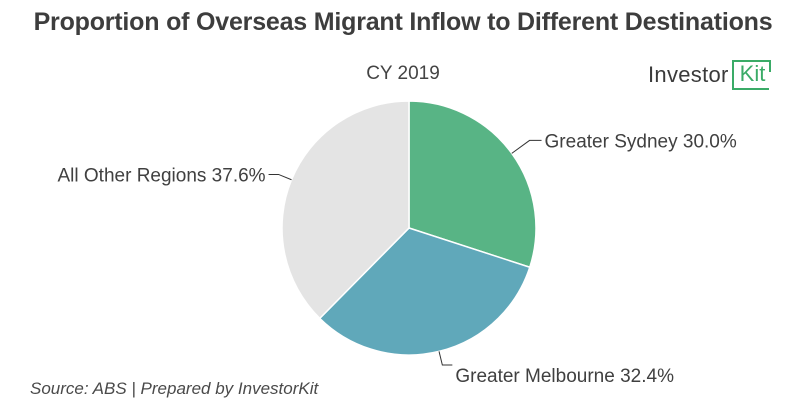 This screenshot has height=413, width=806. I want to click on pie-slice-greater-sydney, so click(472, 184).